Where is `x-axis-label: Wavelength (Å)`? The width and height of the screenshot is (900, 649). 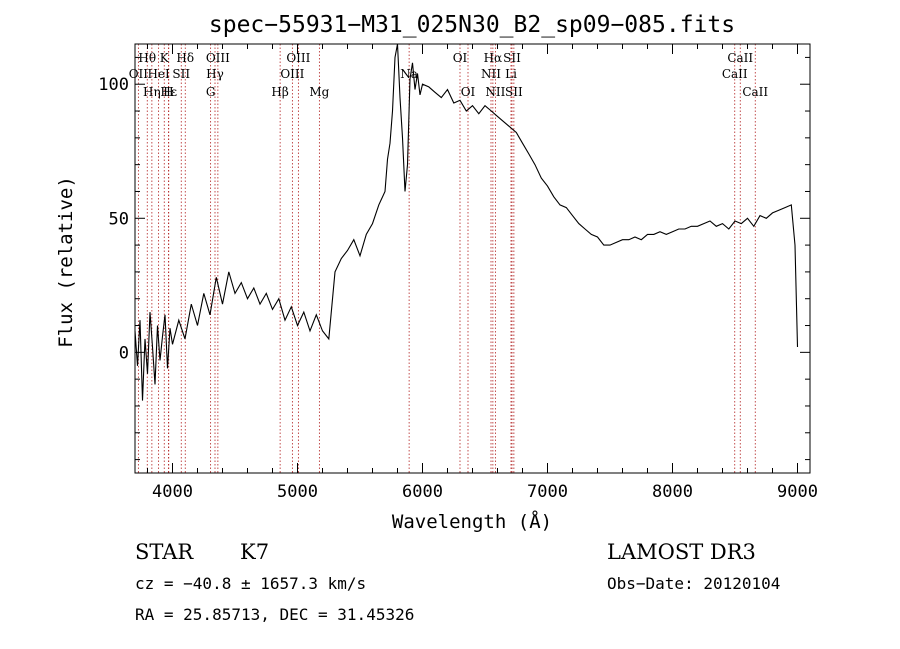 x-axis-label: Wavelength (Å) is located at coordinates (472, 521).